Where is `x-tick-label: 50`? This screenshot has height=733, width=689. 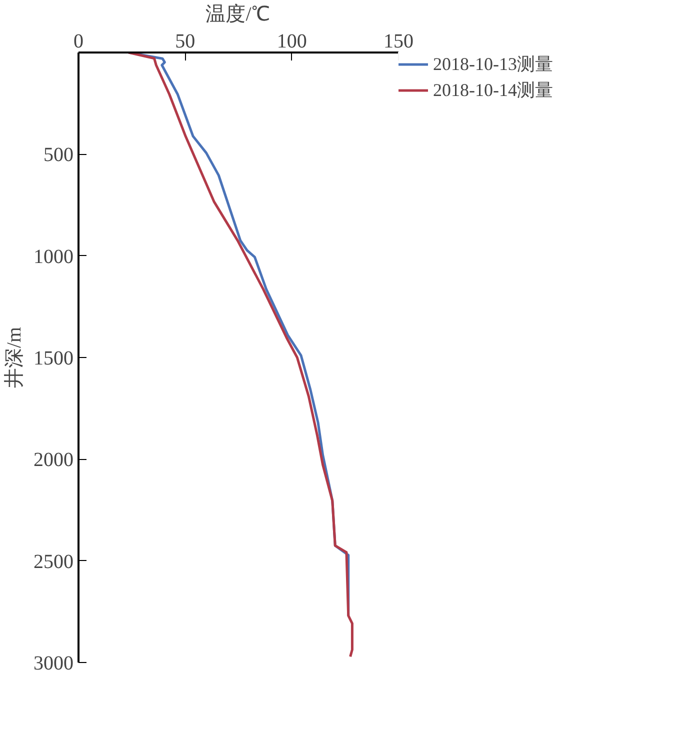 x-tick-label: 50 is located at coordinates (185, 41).